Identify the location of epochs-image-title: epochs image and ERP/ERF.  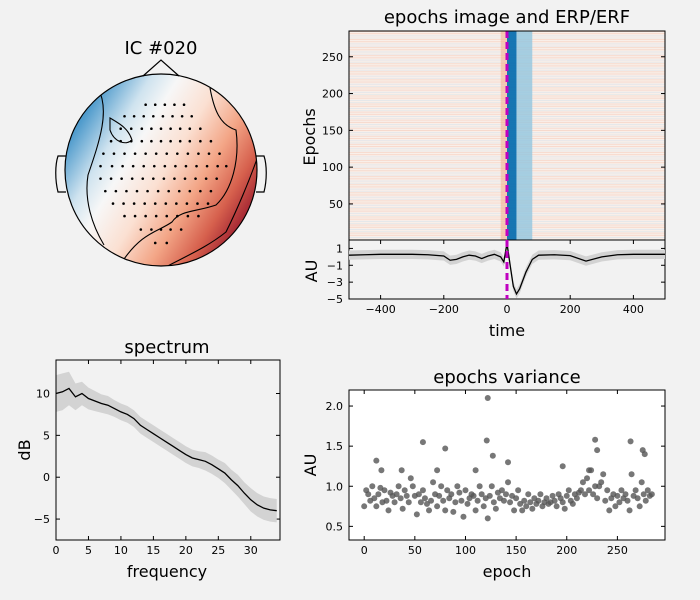
(507, 17).